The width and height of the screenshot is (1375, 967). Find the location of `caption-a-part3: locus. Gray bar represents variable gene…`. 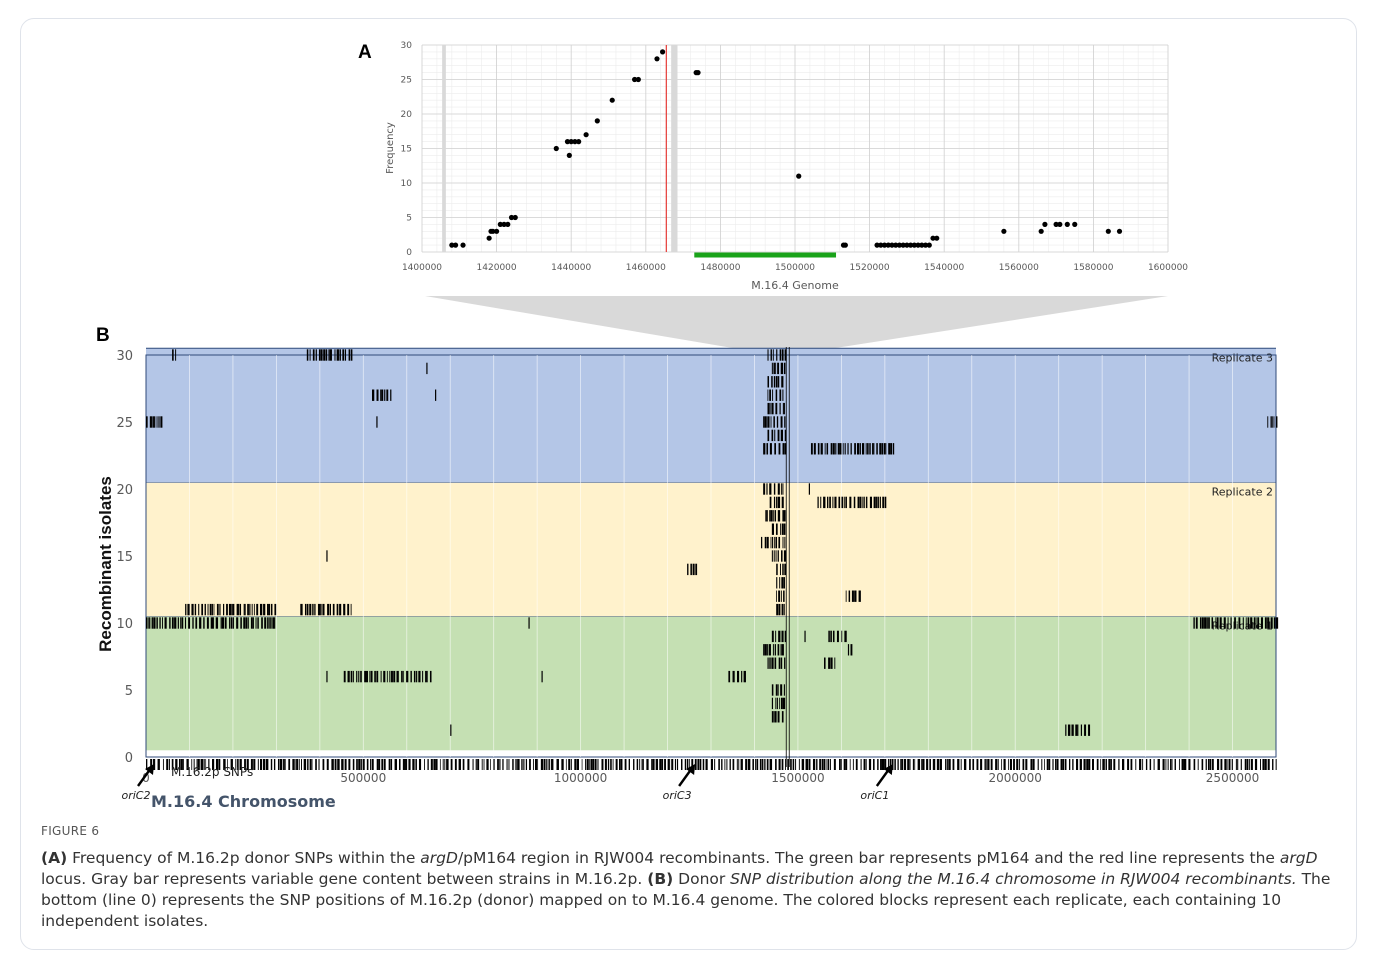

caption-a-part3: locus. Gray bar represents variable gene… is located at coordinates (344, 879).